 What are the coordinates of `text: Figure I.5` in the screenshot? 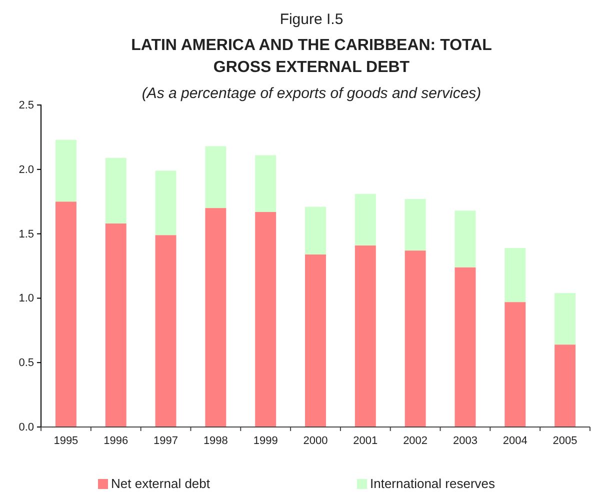 It's located at (312, 19).